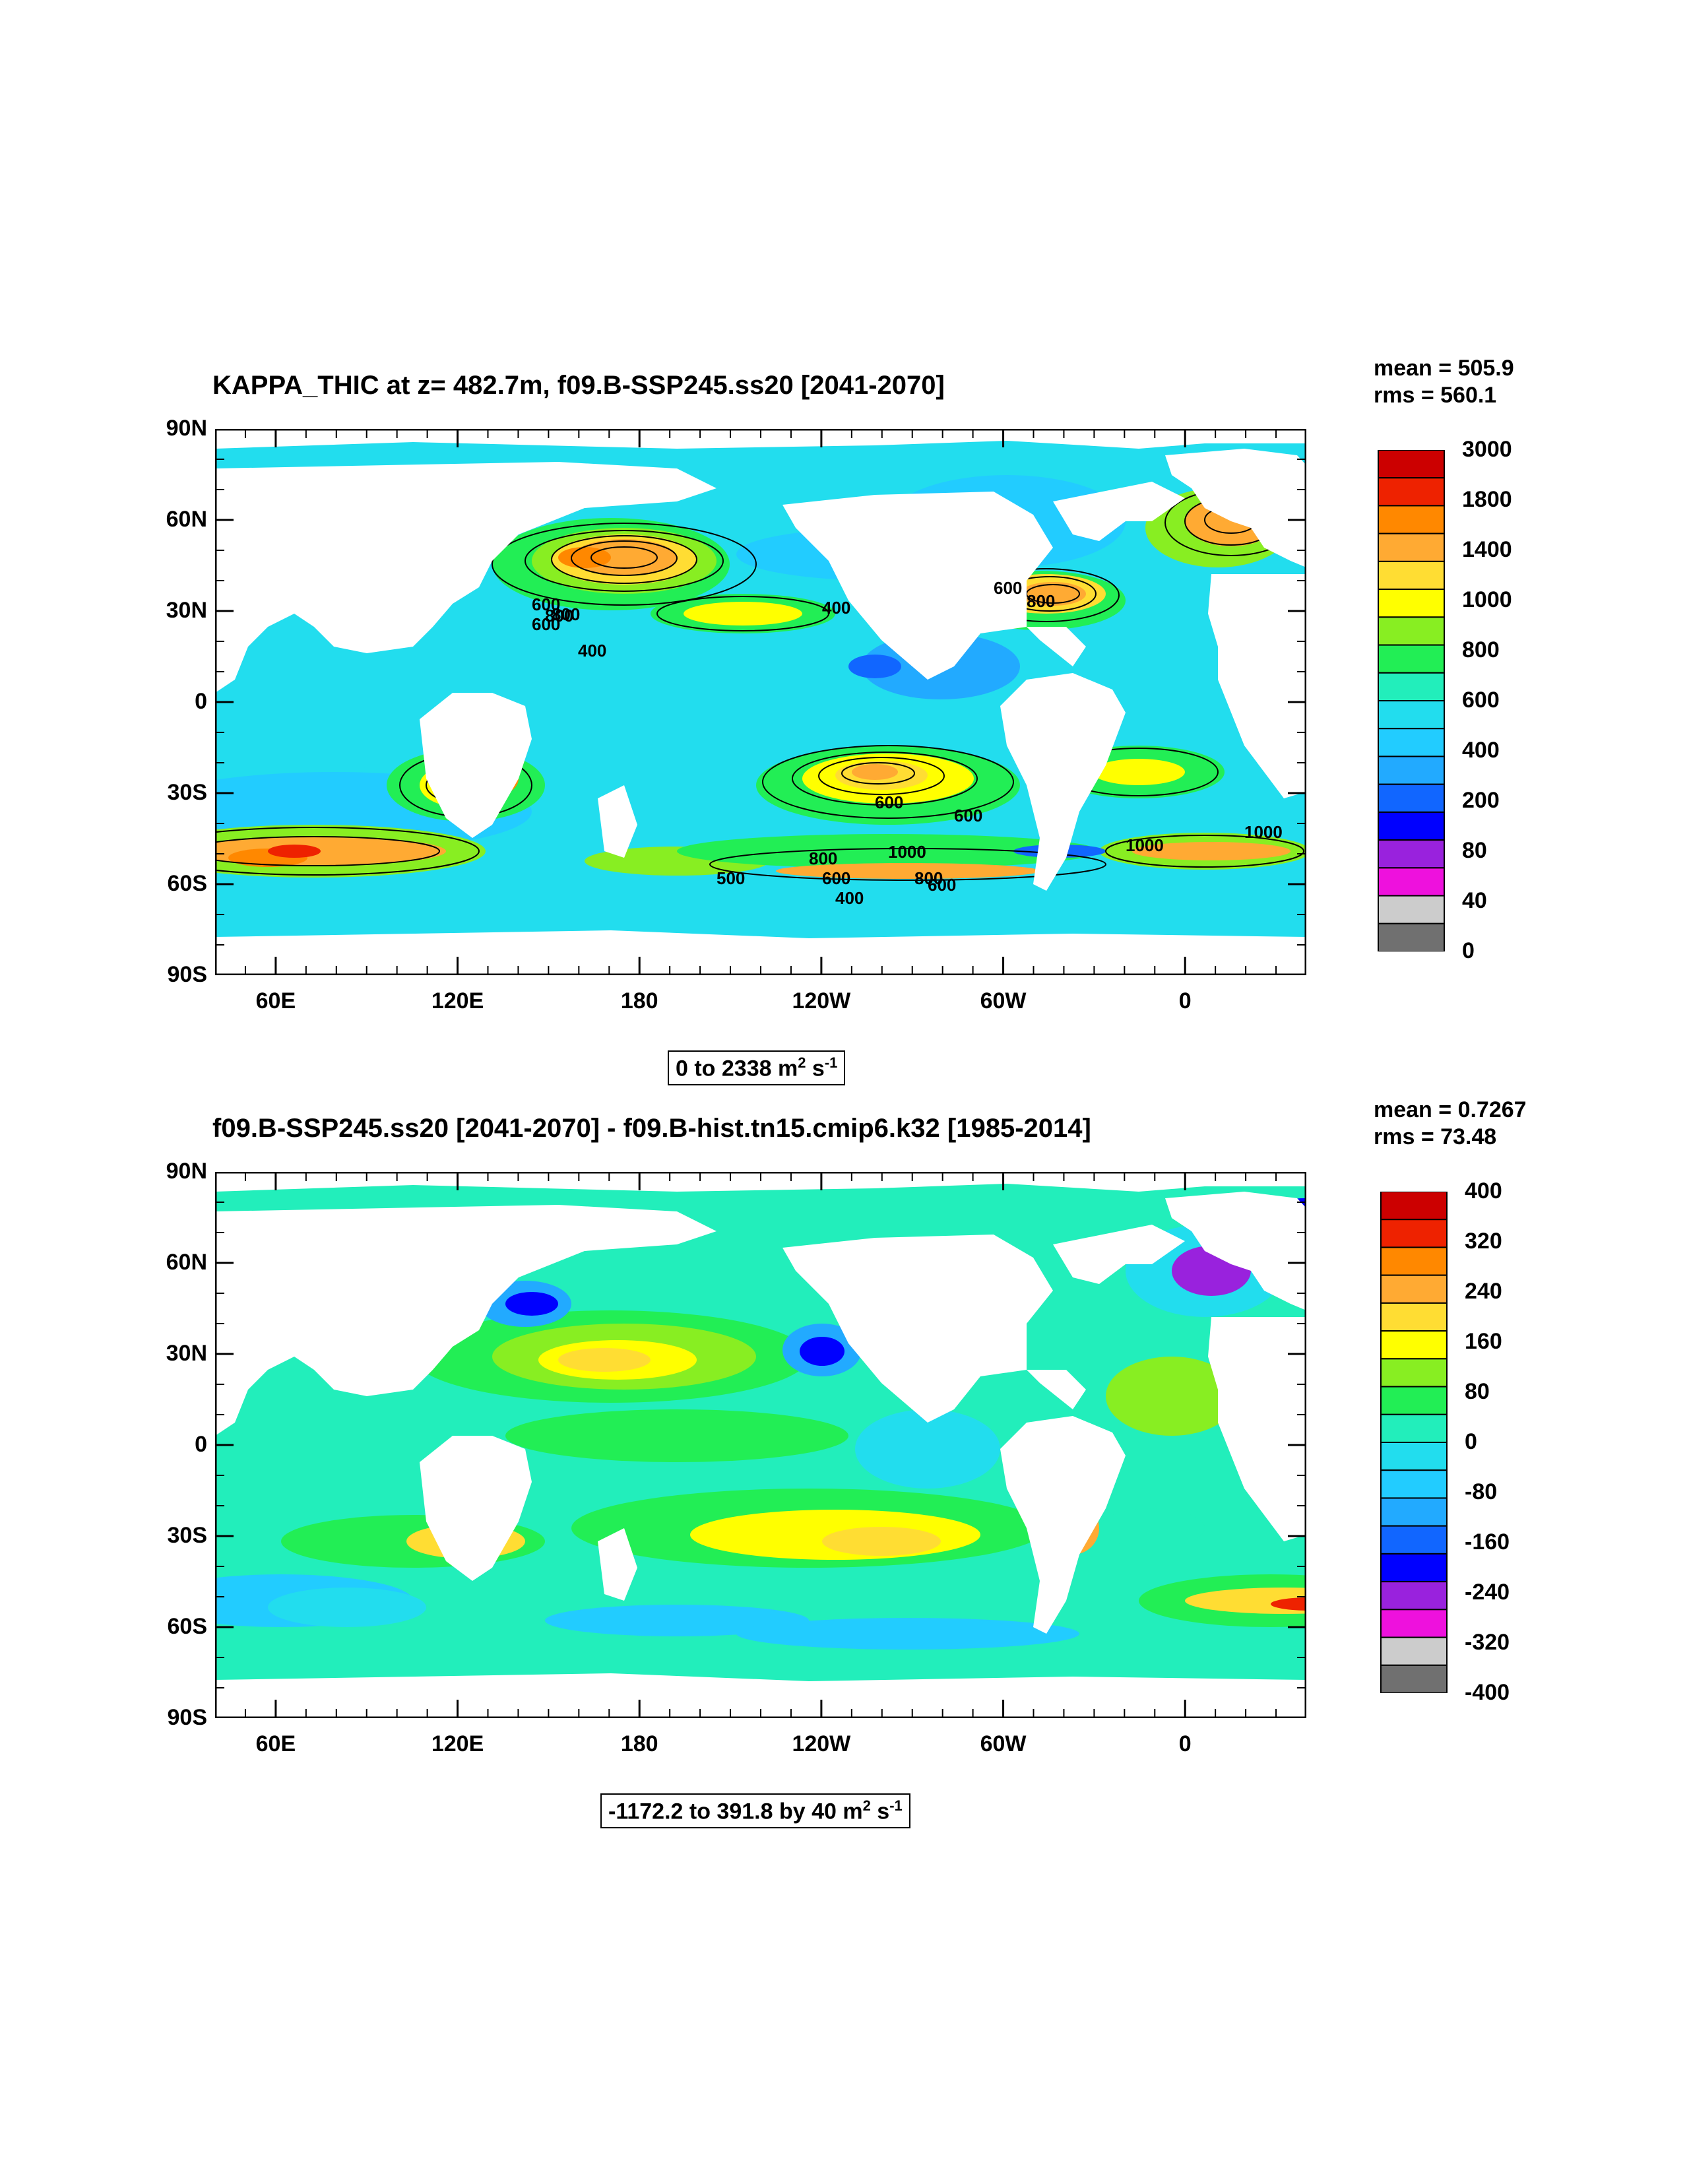 The width and height of the screenshot is (1689, 2184). What do you see at coordinates (757, 1068) in the screenshot?
I see `panel1-range-box: 0 to 2338 m2 s-1` at bounding box center [757, 1068].